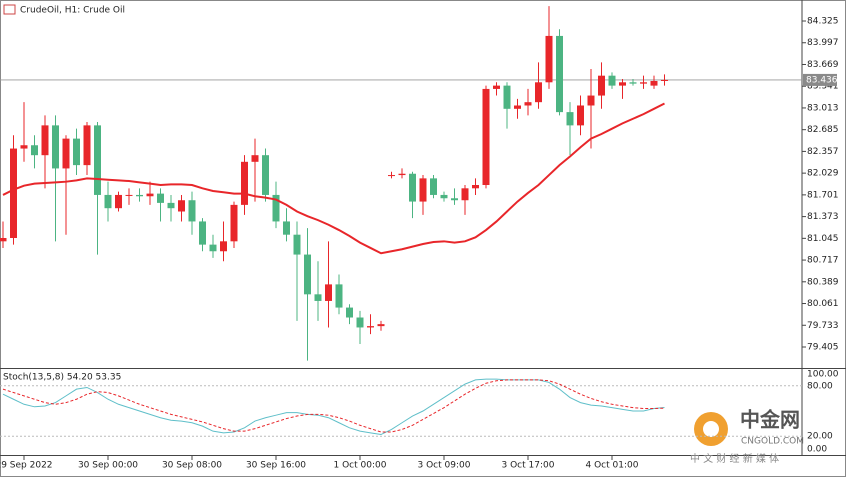  What do you see at coordinates (62, 378) in the screenshot?
I see `indicator-label: Stoch(13,5,8) 54.20 53.35` at bounding box center [62, 378].